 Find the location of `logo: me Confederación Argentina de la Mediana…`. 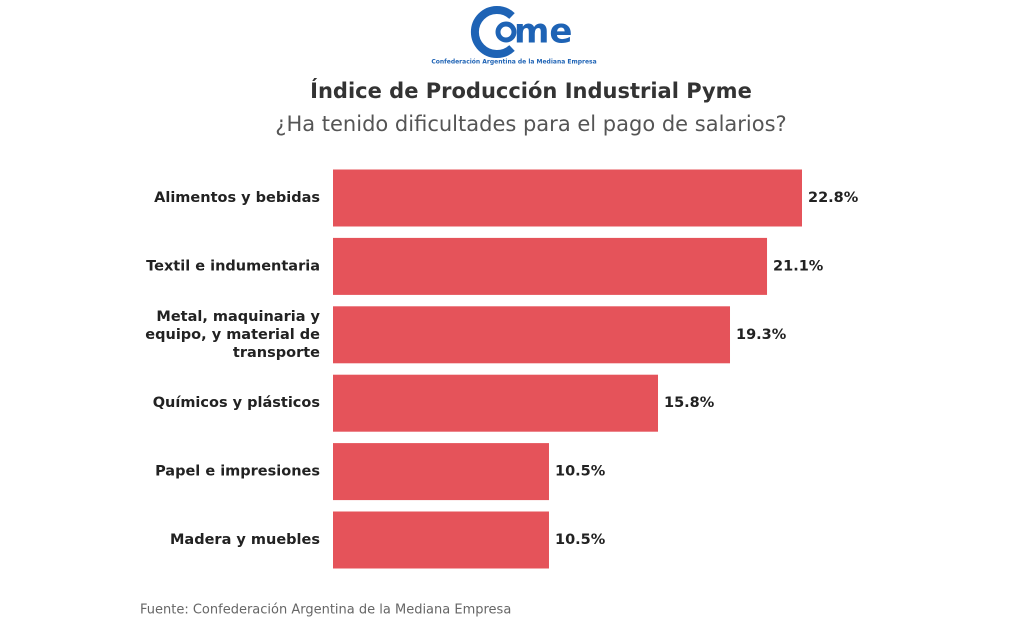

logo: me Confederación Argentina de la Mediana… is located at coordinates (514, 36).